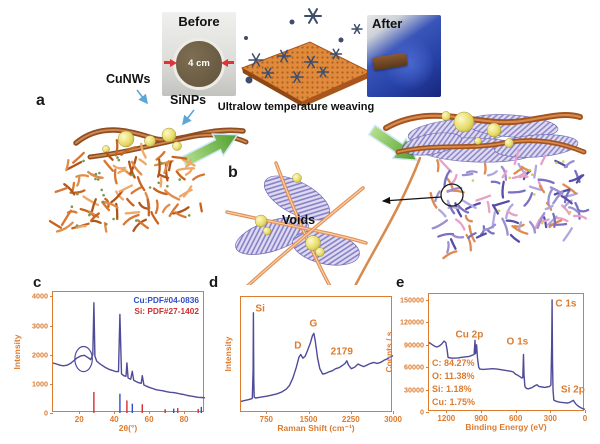 The width and height of the screenshot is (600, 444). Describe the element at coordinates (316, 428) in the screenshot. I see `raman-xlabel: Raman Shift (cm⁻¹)` at that location.